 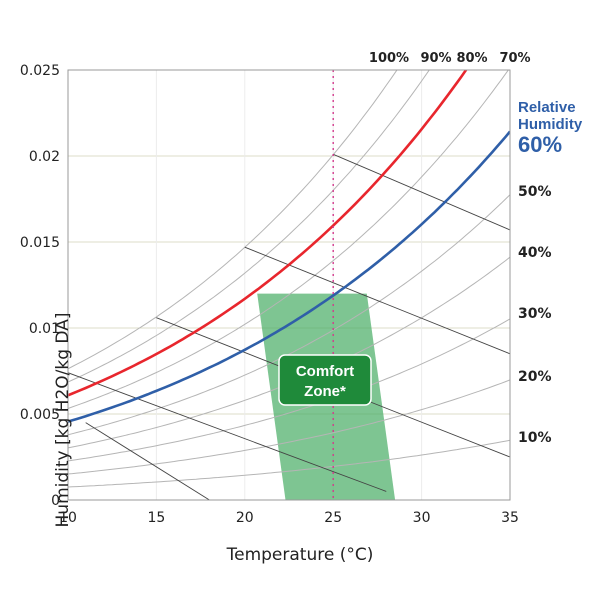 I want to click on comfort-zone-label-group: Comfort Zone*, so click(x=325, y=380).